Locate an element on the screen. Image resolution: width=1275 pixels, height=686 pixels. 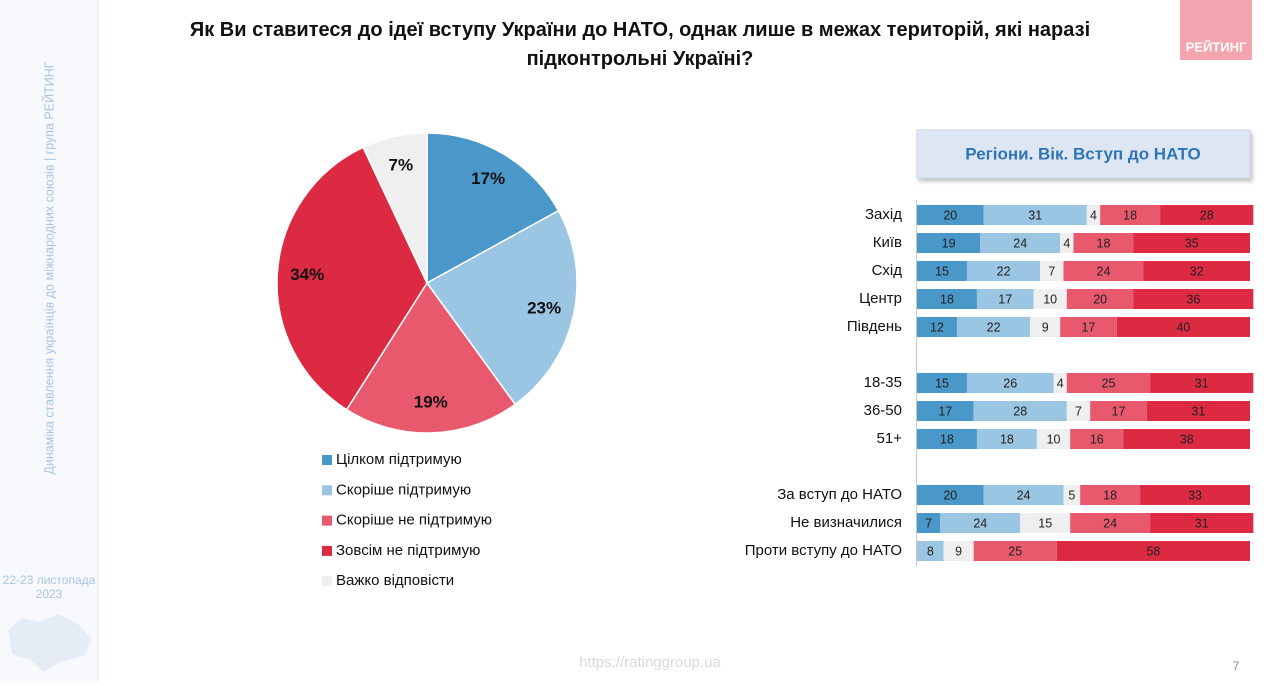
data-label: 10 is located at coordinates (1050, 299).